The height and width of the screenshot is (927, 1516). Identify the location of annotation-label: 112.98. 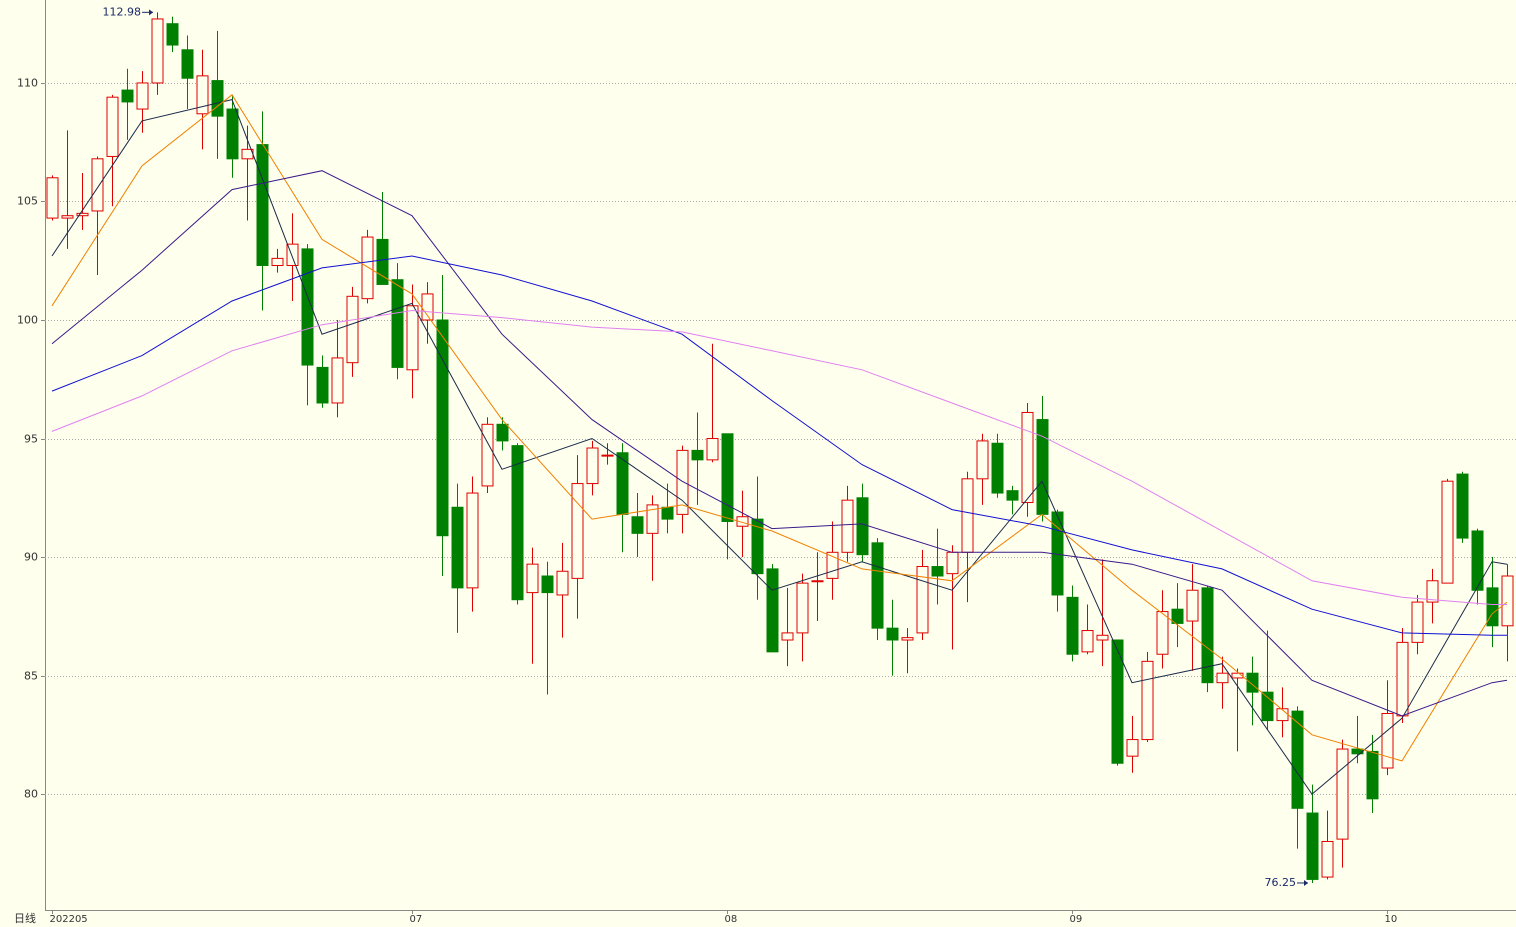
(122, 11).